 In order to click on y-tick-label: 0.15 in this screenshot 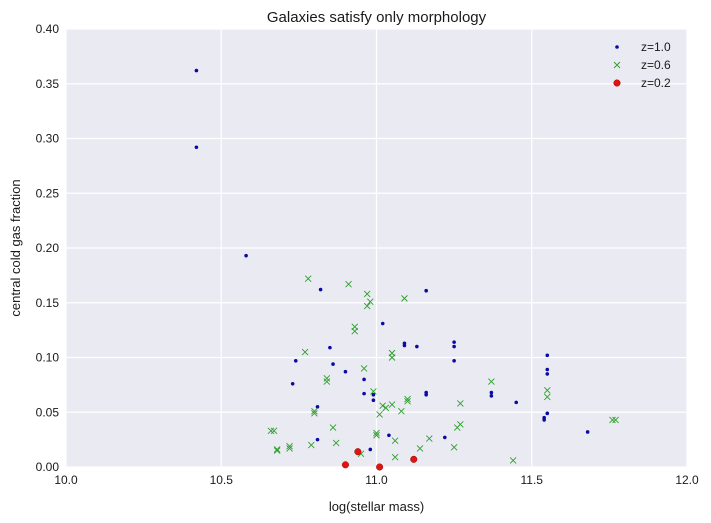, I will do `click(48, 303)`.